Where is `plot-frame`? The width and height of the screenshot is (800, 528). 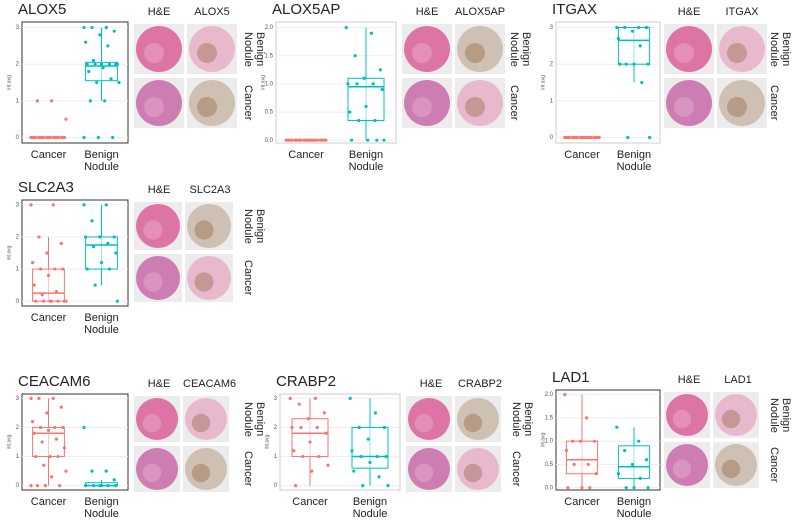
plot-frame is located at coordinates (75, 82).